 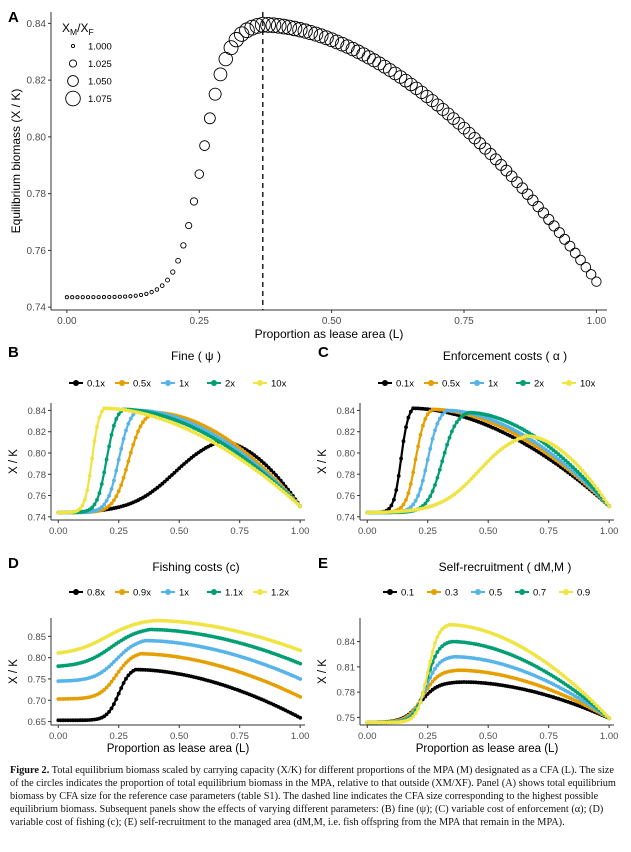 I want to click on legend-label: 2x, so click(x=230, y=384).